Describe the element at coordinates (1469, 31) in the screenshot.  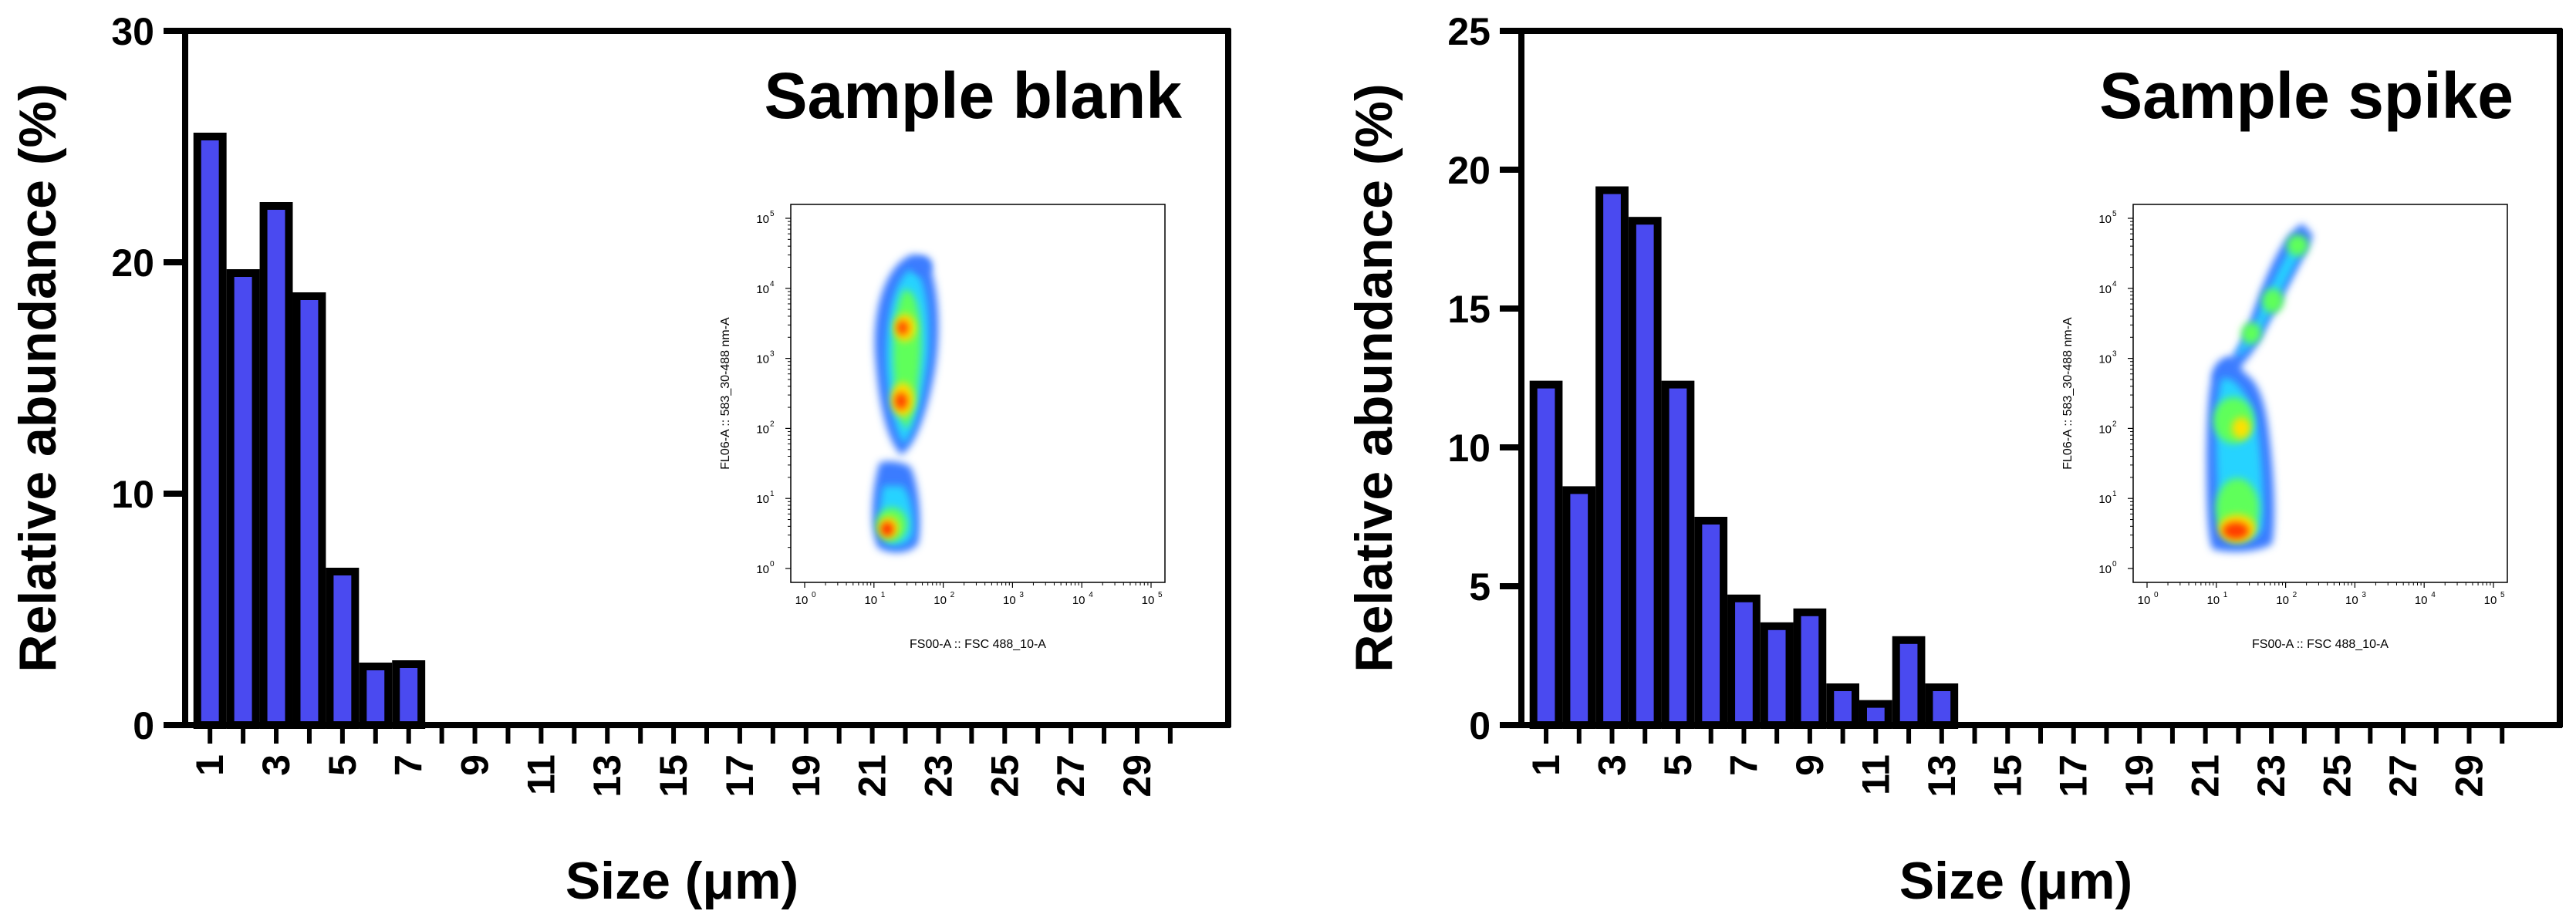
I see `y-tick-label: 25` at that location.